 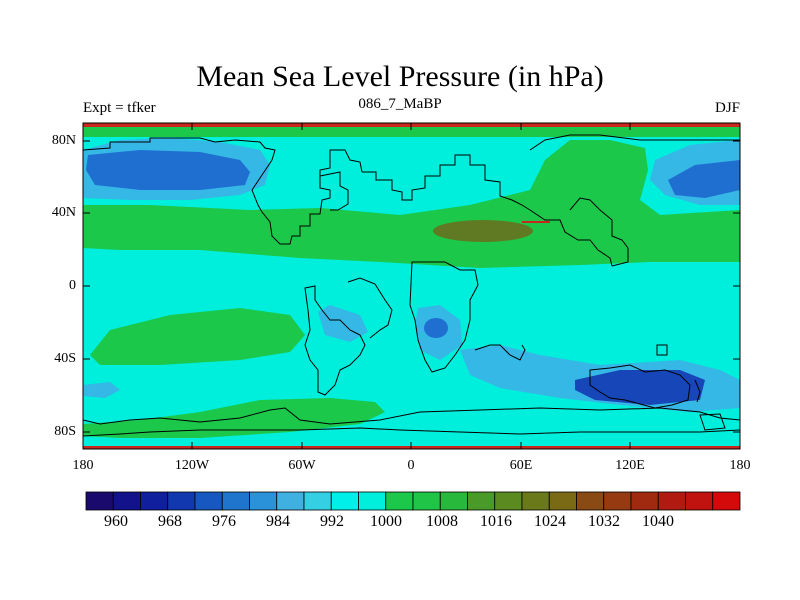 I want to click on colorbar-label: 1016, so click(x=496, y=521).